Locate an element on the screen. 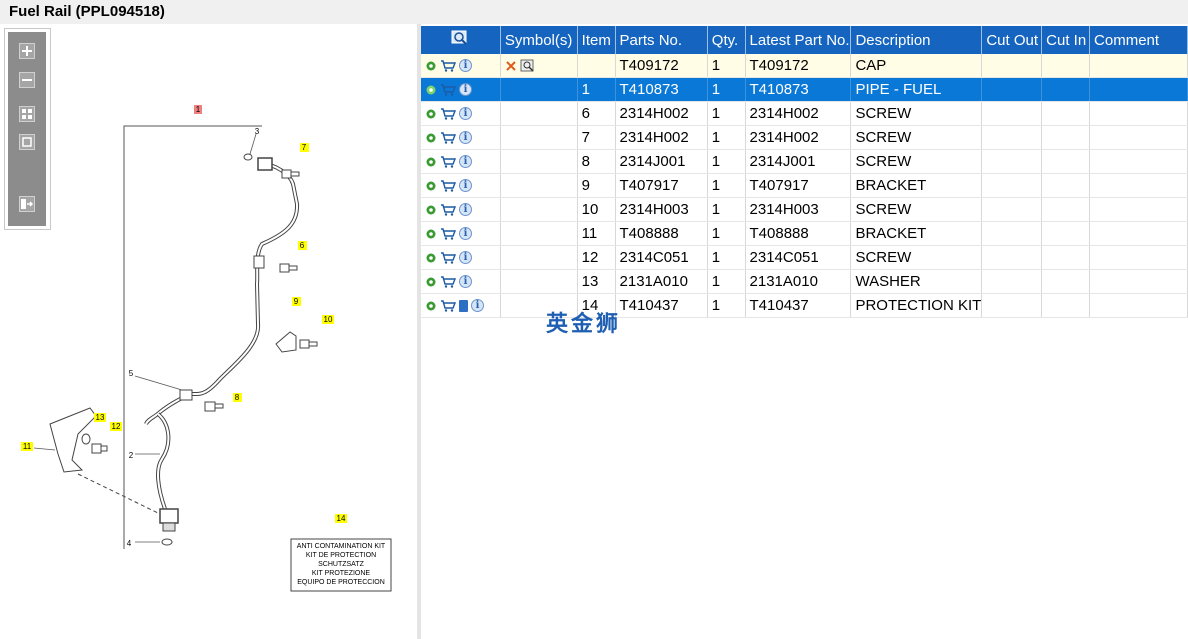 This screenshot has height=639, width=1188. kit-label-fr: KIT DE PROTECTION is located at coordinates (341, 555).